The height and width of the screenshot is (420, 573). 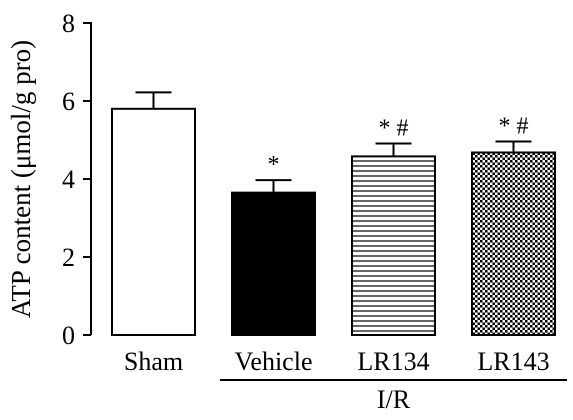 I want to click on y-tick-label: 4, so click(x=68, y=179).